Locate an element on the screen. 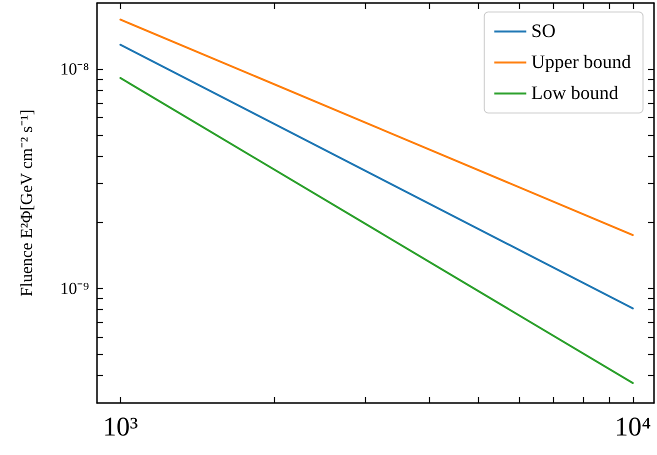 Image resolution: width=657 pixels, height=455 pixels. y-axis-title: Fluence E²Φ[GeV cm⁻² s⁻¹] is located at coordinates (26, 203).